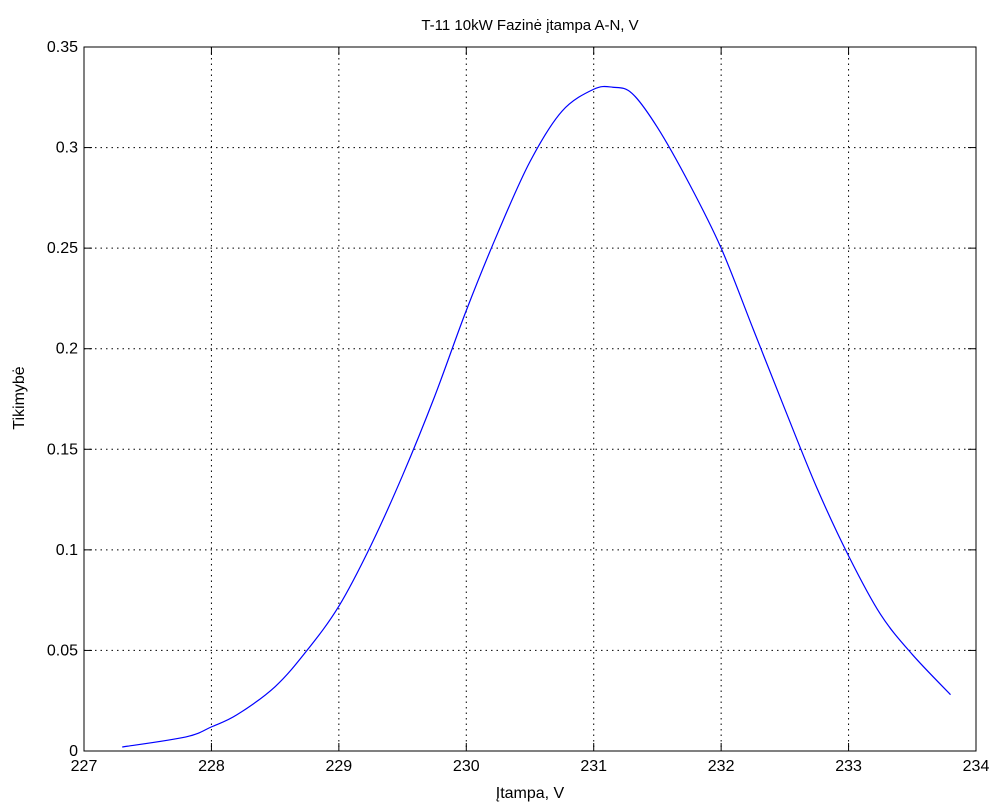  What do you see at coordinates (62, 47) in the screenshot?
I see `y-tick-label: 0.35` at bounding box center [62, 47].